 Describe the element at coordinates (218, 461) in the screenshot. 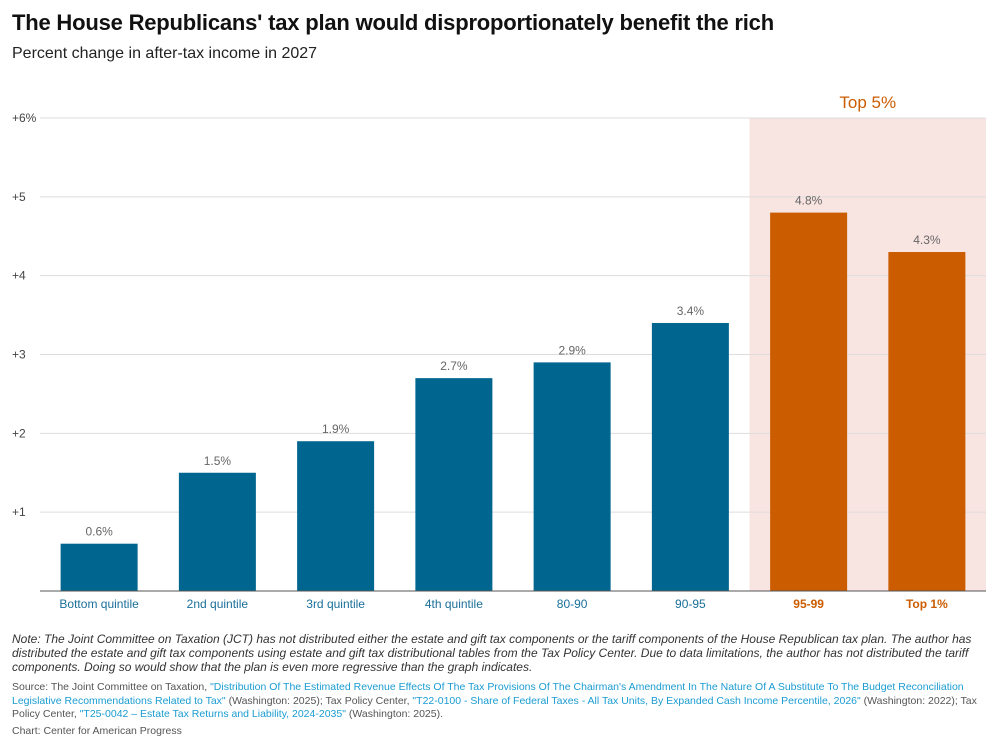

I see `data-label: 1.5%` at that location.